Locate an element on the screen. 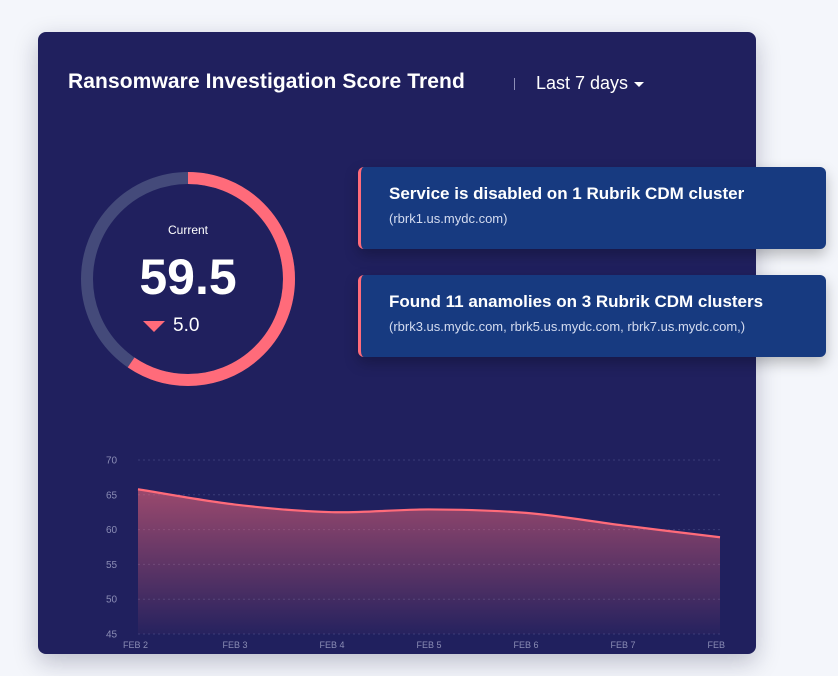 This screenshot has width=838, height=676. y-tick-label: 65 is located at coordinates (112, 495).